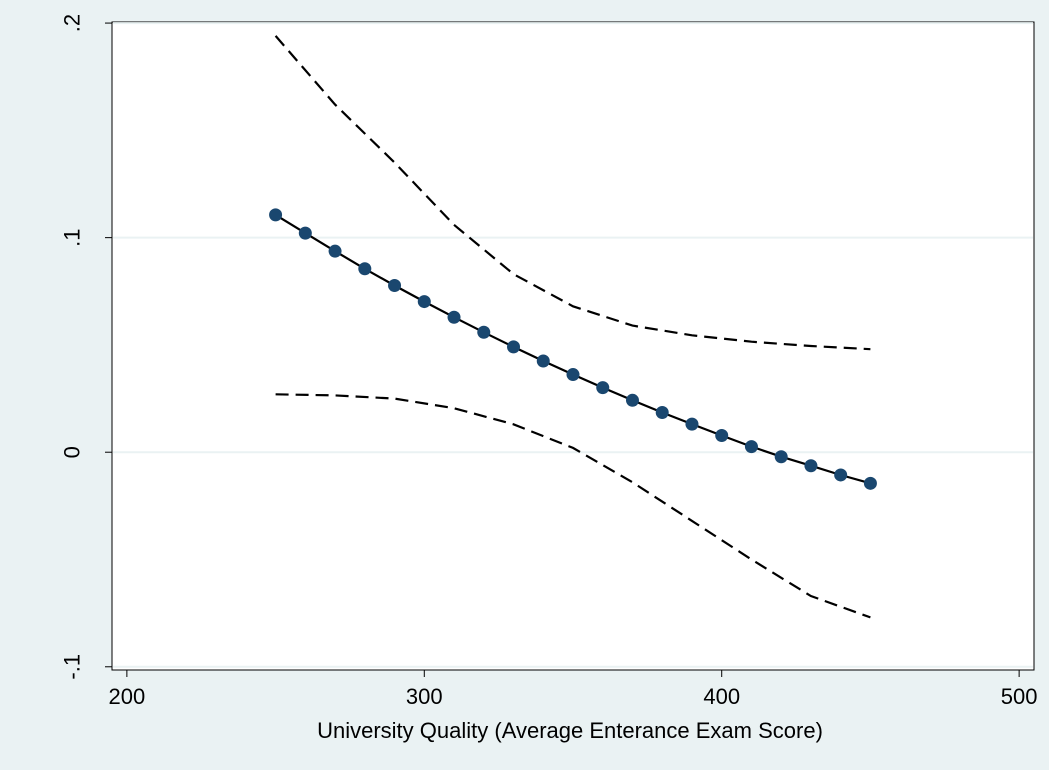  What do you see at coordinates (127, 696) in the screenshot?
I see `x-tick-label: 200` at bounding box center [127, 696].